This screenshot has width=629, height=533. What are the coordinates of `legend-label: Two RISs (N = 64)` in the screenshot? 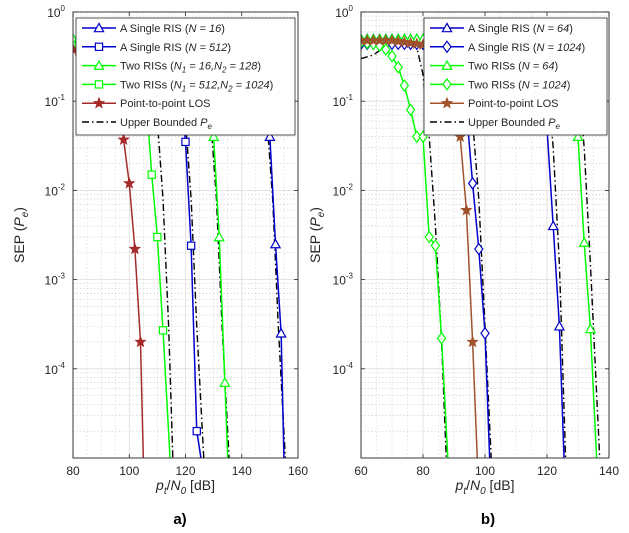 It's located at (513, 67).